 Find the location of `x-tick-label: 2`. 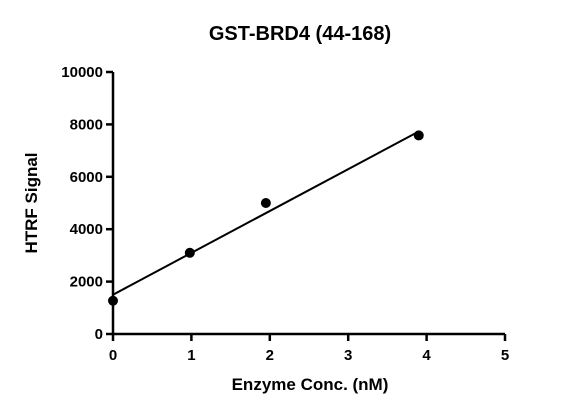

x-tick-label: 2 is located at coordinates (270, 355).